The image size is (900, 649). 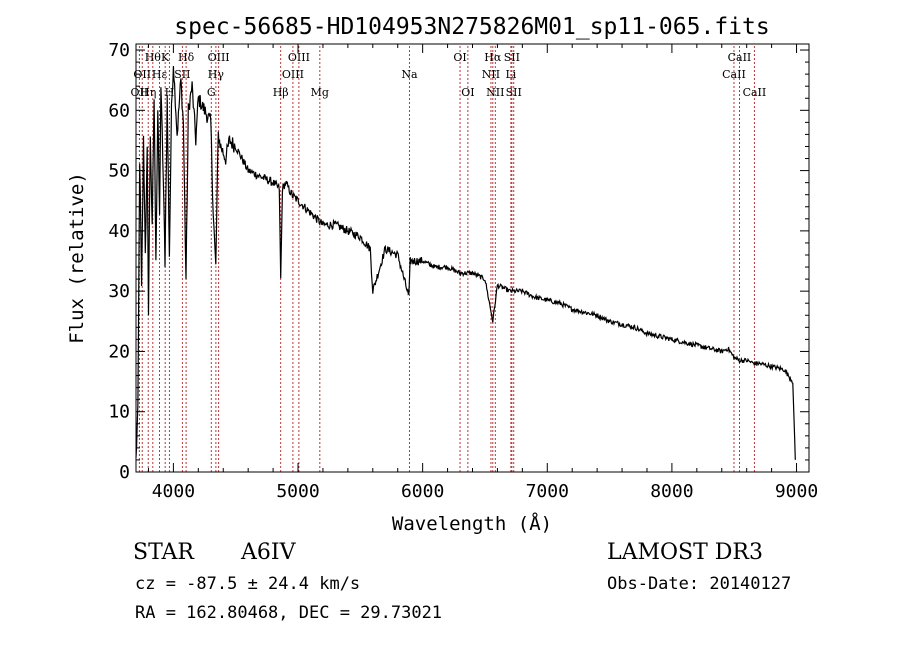 What do you see at coordinates (268, 552) in the screenshot?
I see `object-subclass: A6IV` at bounding box center [268, 552].